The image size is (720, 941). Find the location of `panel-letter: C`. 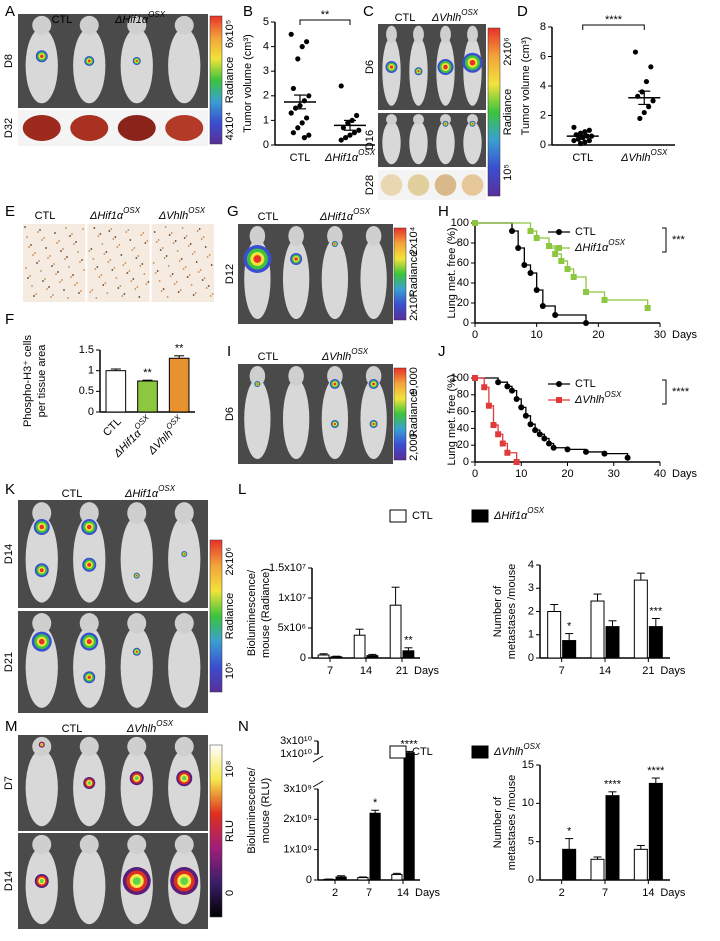

panel-letter: C is located at coordinates (368, 11).